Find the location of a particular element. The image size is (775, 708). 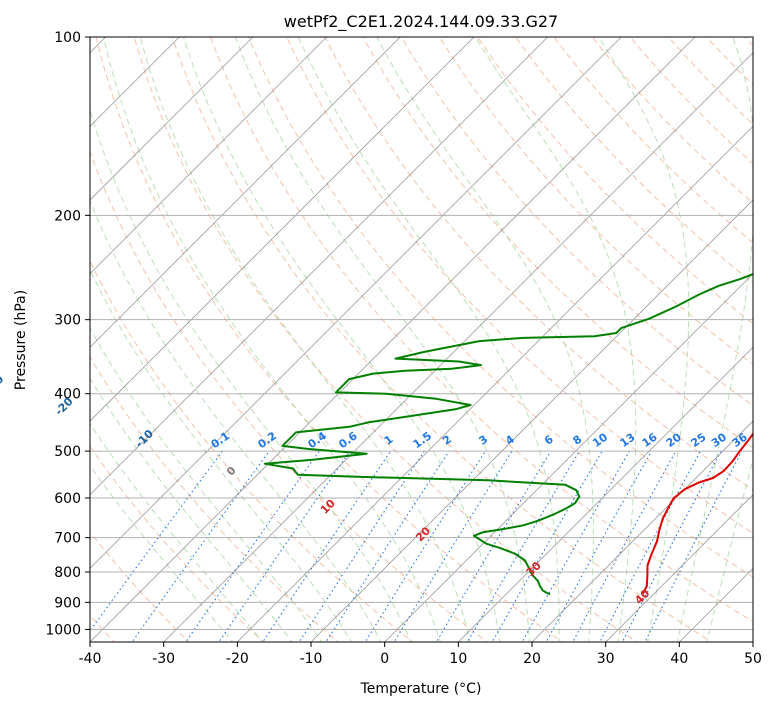

x-tick-label: 50 is located at coordinates (753, 659).